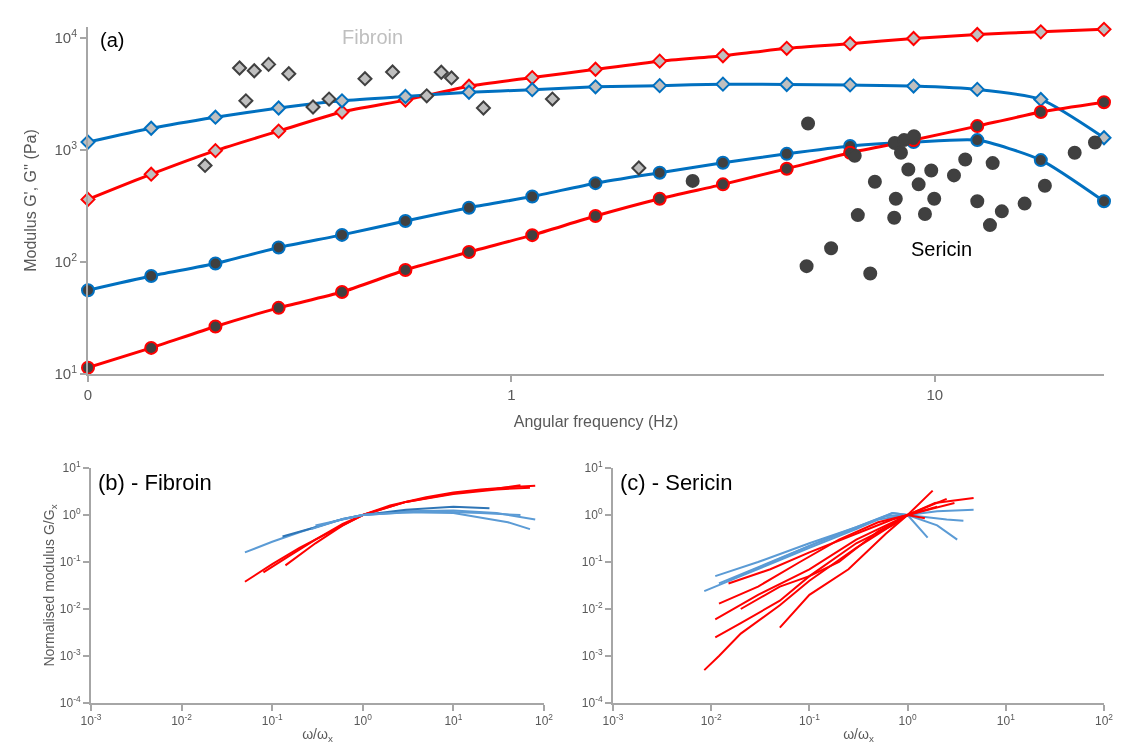 This screenshot has height=755, width=1126. Describe the element at coordinates (676, 482) in the screenshot. I see `chart-title: (c) - Sericin` at that location.